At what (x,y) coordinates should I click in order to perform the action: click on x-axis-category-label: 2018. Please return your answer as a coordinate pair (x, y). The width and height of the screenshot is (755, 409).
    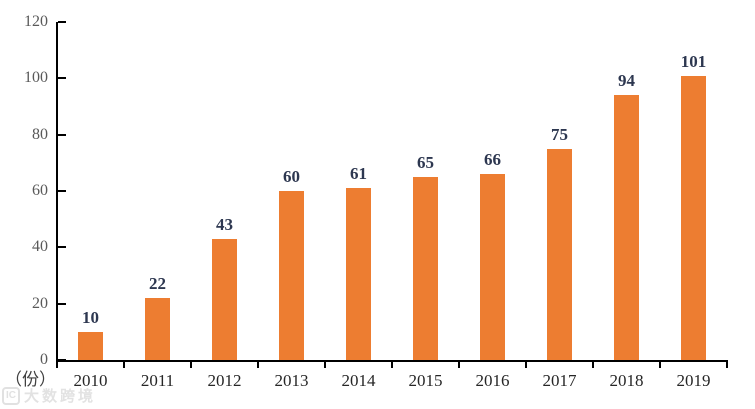
    Looking at the image, I should click on (626, 380).